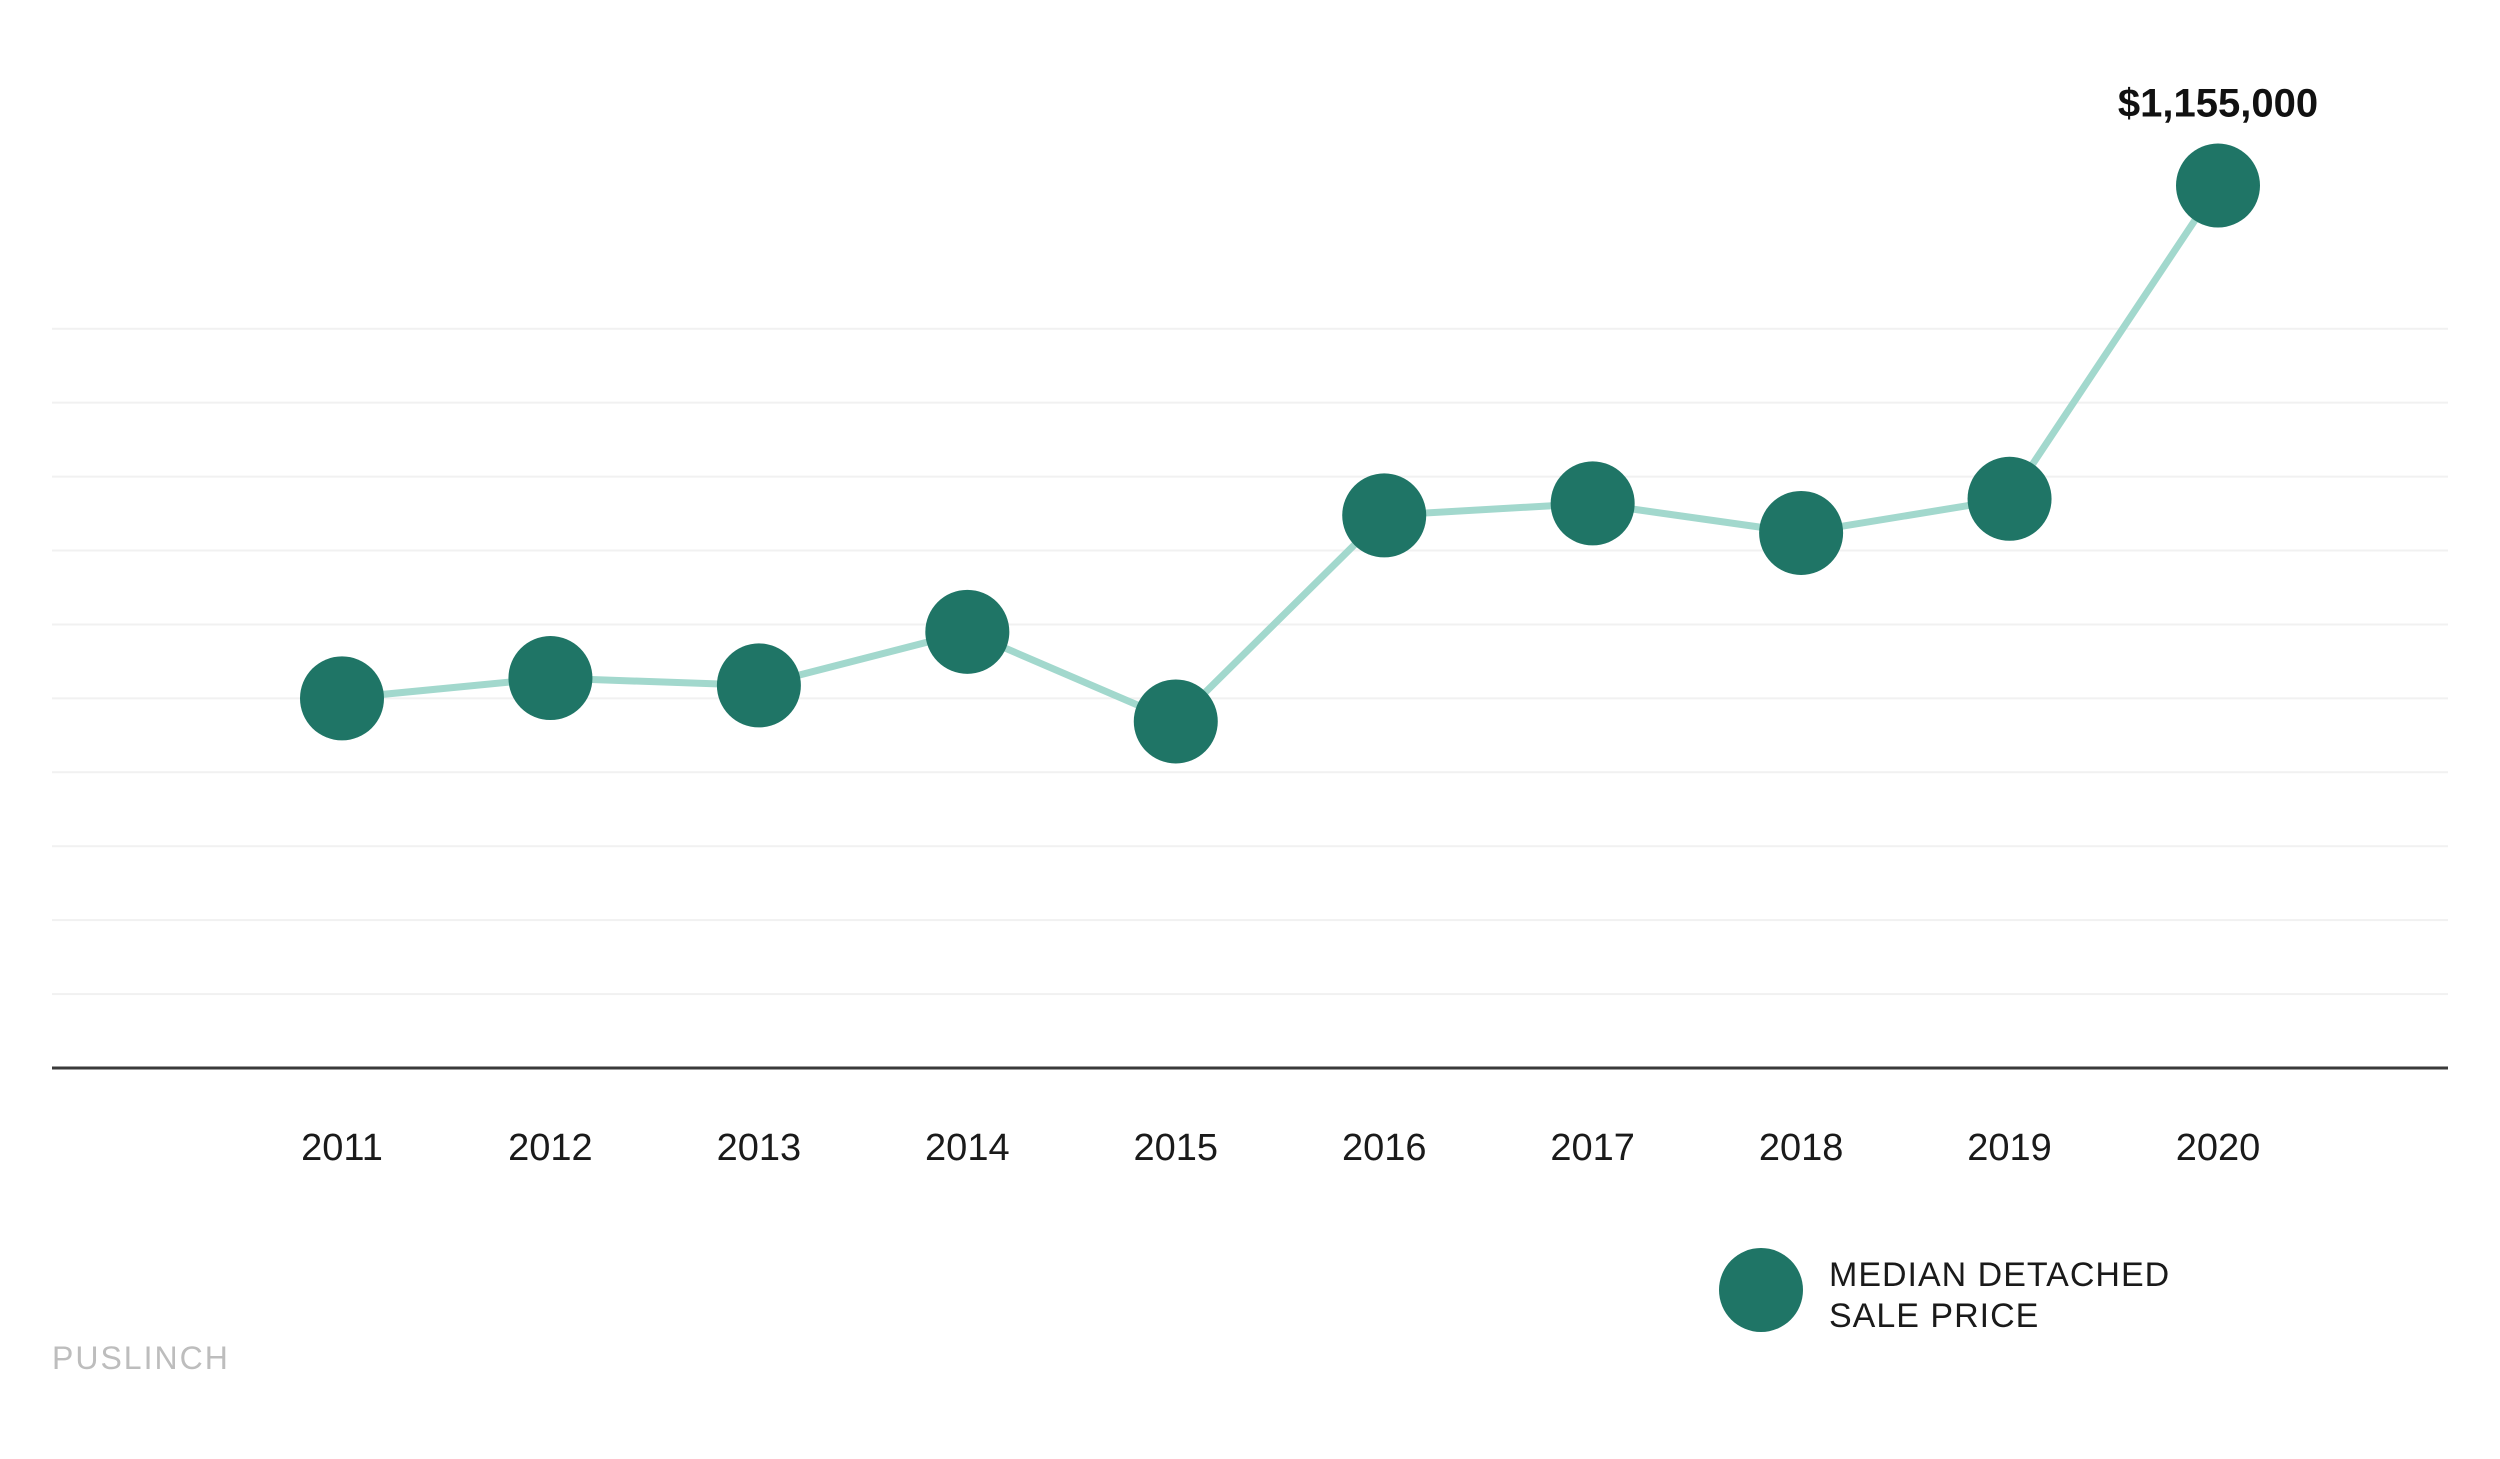  What do you see at coordinates (342, 698) in the screenshot?
I see `data-point-2011` at bounding box center [342, 698].